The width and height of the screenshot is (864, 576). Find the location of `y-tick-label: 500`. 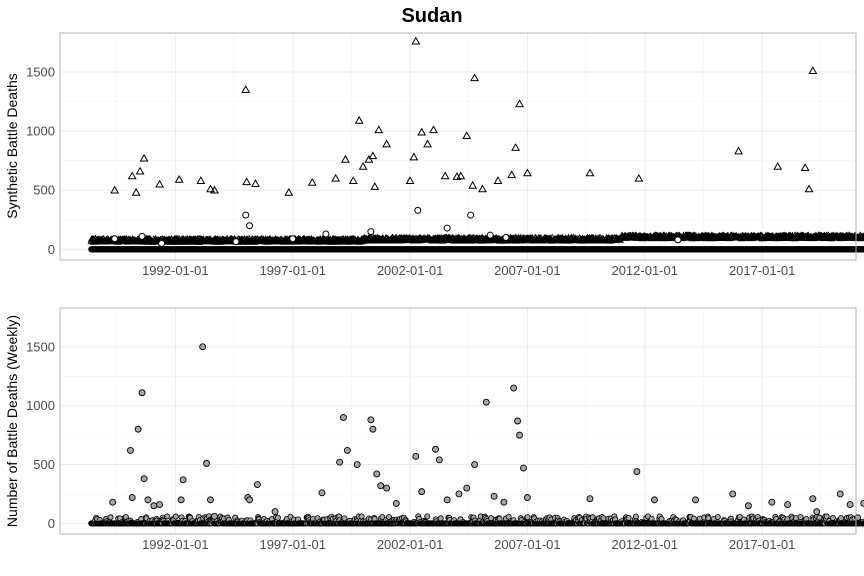

y-tick-label: 500 is located at coordinates (44, 190).